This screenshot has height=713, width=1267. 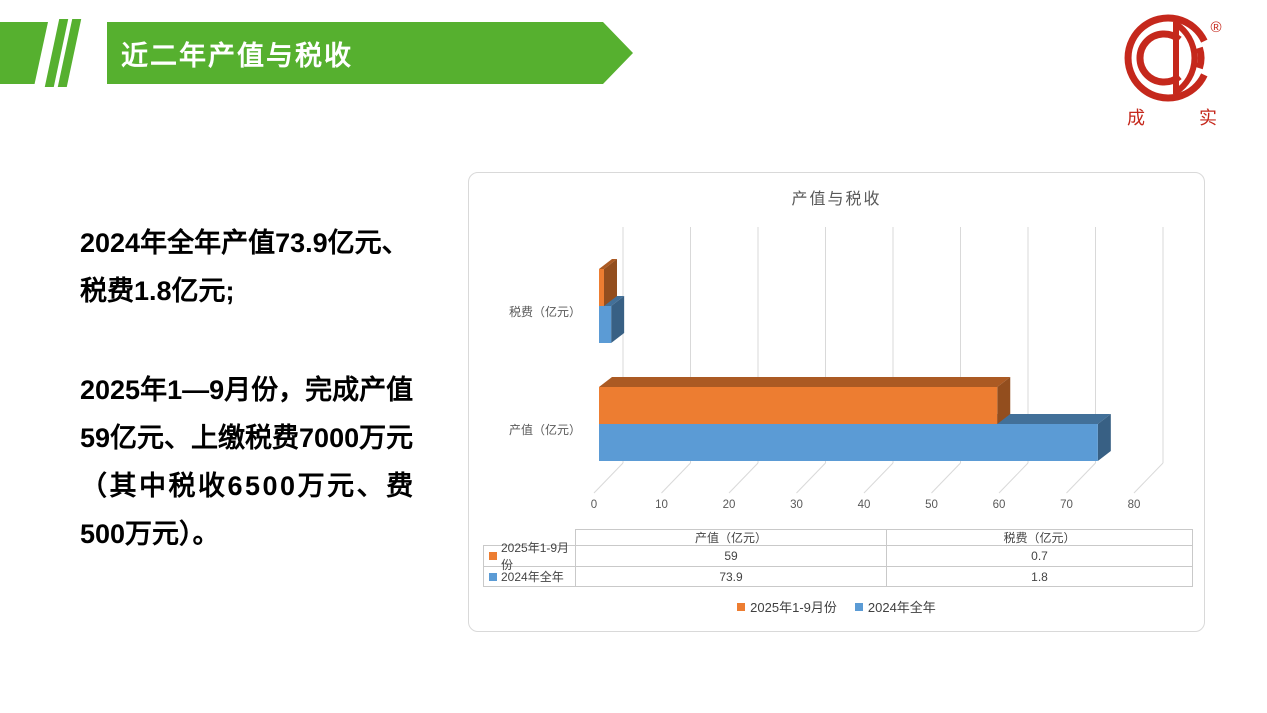 I want to click on table-row-label: 2025年1-9月份, so click(x=529, y=556).